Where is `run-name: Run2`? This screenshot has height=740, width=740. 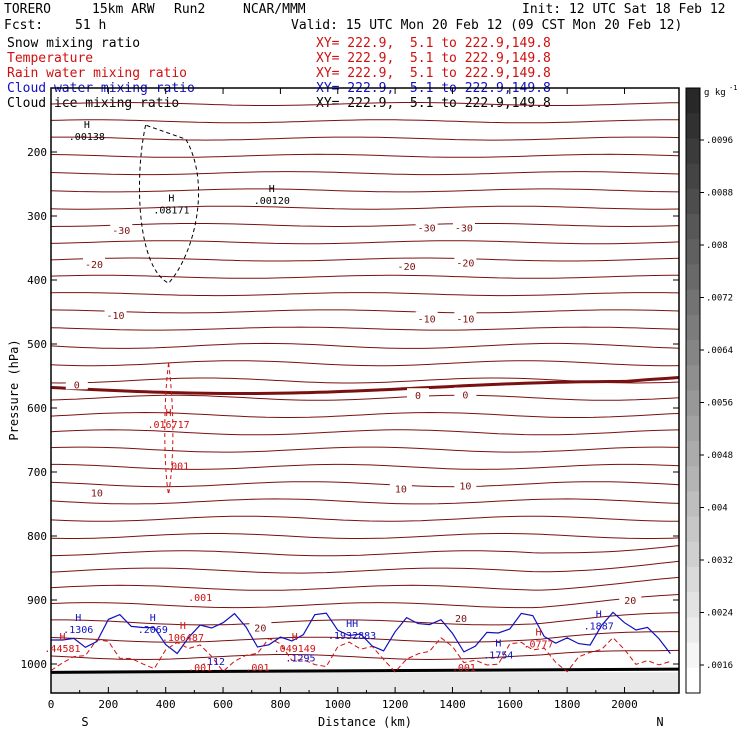 run-name: Run2 is located at coordinates (190, 9).